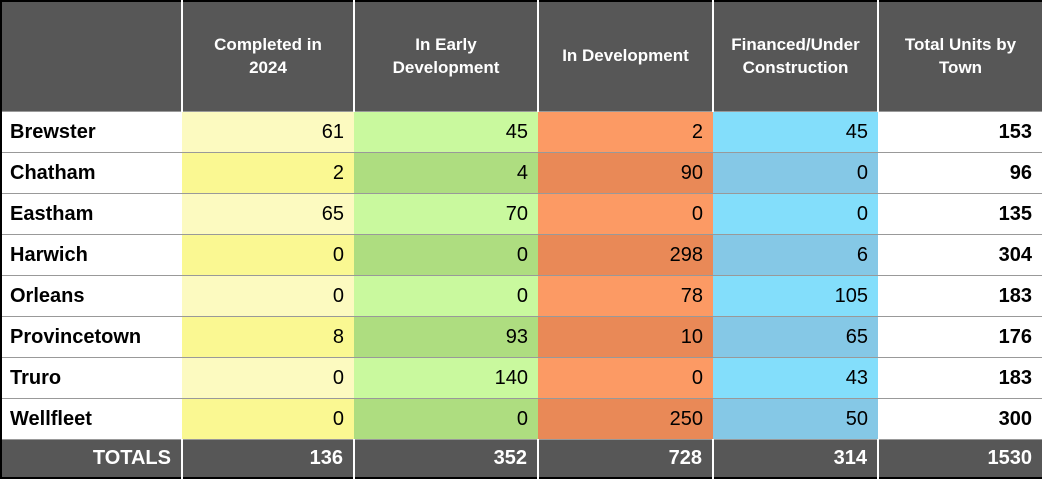 Image resolution: width=1042 pixels, height=479 pixels. Describe the element at coordinates (960, 337) in the screenshot. I see `total-units-cell: 176` at that location.